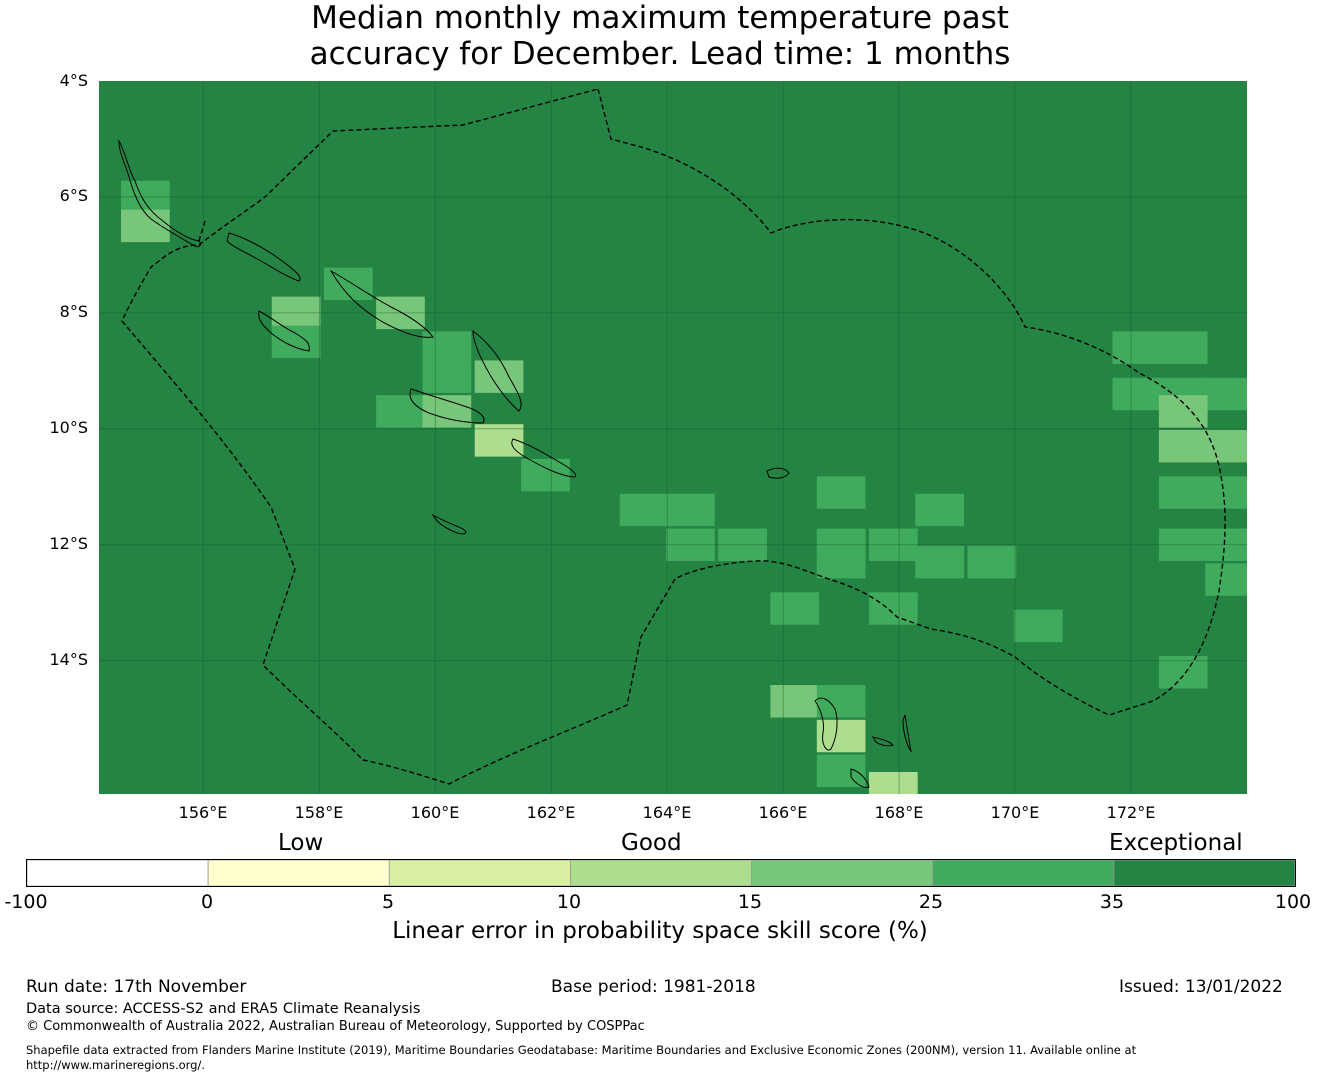 The width and height of the screenshot is (1320, 1080). What do you see at coordinates (207, 902) in the screenshot?
I see `colorbar-tick: 0` at bounding box center [207, 902].